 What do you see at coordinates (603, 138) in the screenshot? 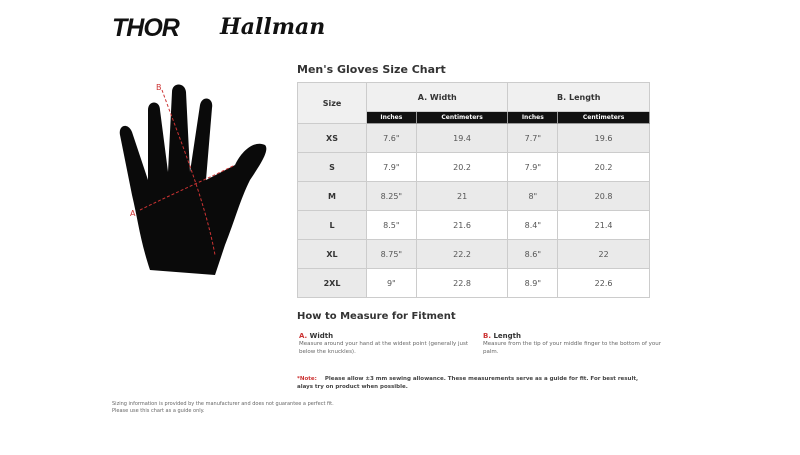
I see `value-cell: 19.6` at bounding box center [603, 138].